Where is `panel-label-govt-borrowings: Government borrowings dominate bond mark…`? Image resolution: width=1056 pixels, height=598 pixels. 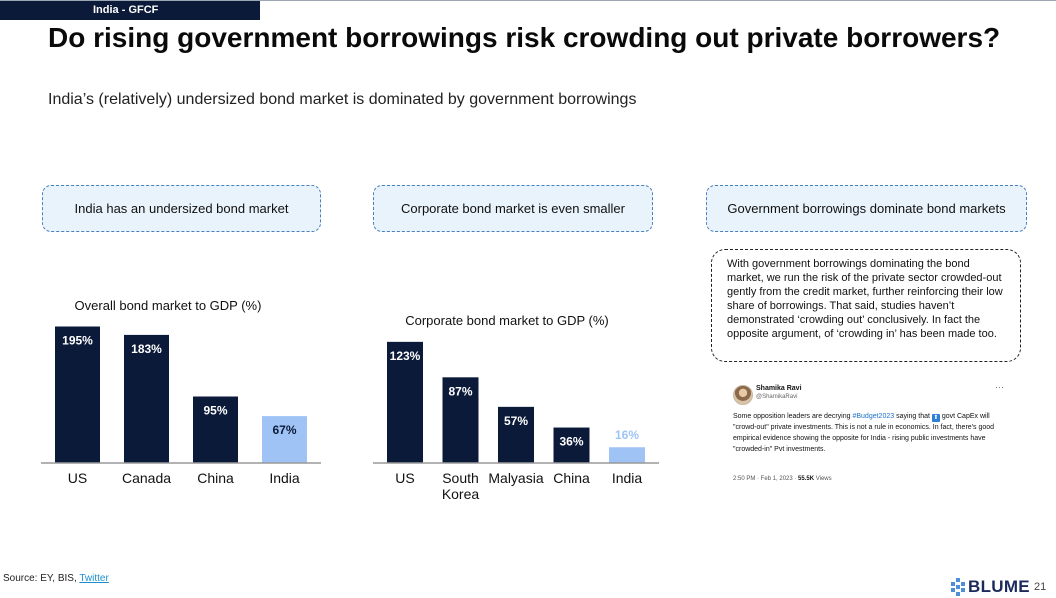 panel-label-govt-borrowings: Government borrowings dominate bond mark… is located at coordinates (866, 208).